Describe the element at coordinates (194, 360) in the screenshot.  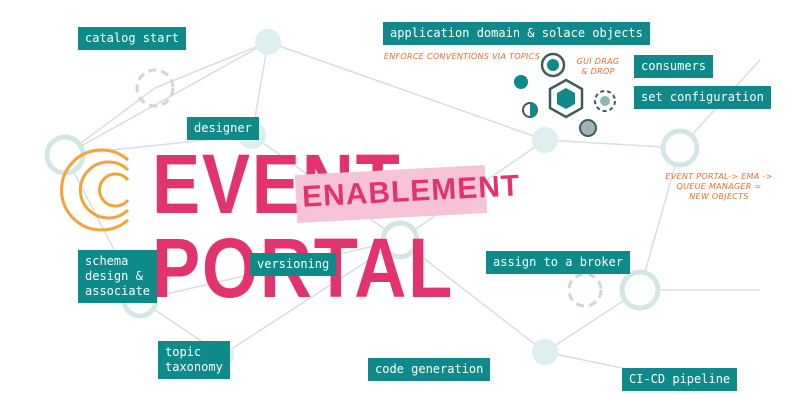
I see `tag-topic-taxonomy: topic taxonomy` at that location.